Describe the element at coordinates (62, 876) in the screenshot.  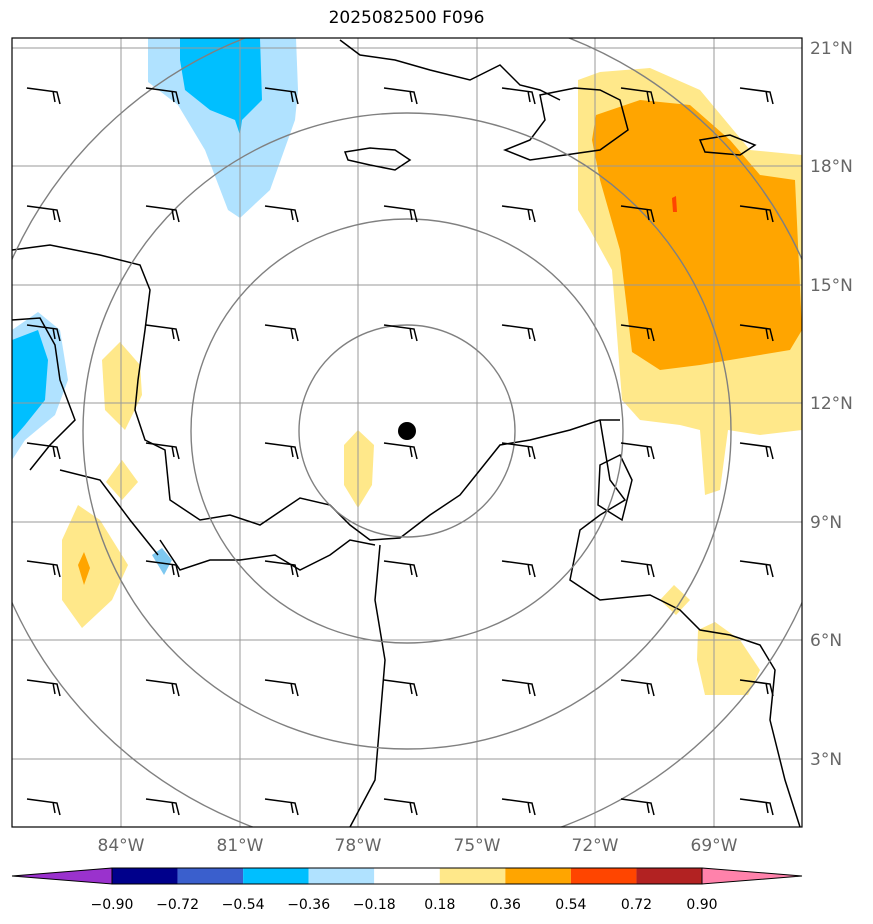
I see `colorbar-extend-low` at that location.